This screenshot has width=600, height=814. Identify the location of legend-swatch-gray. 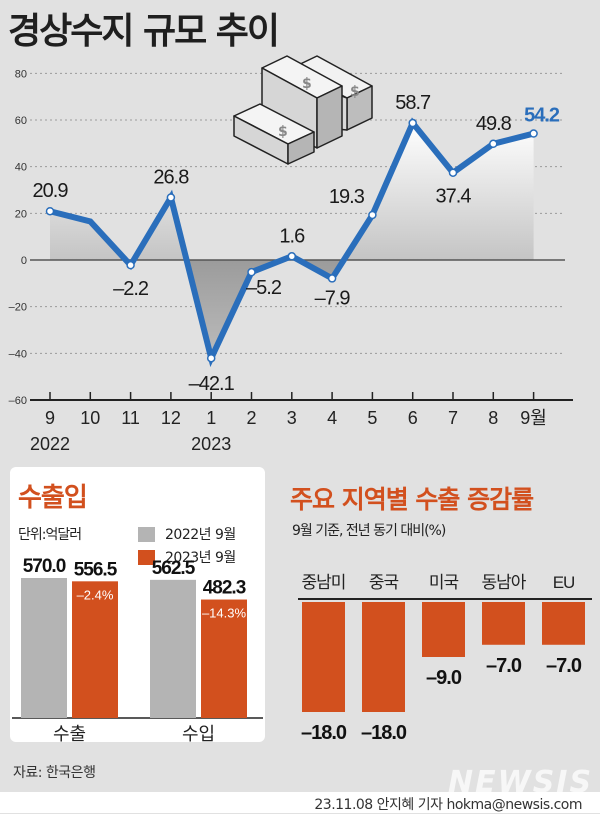
(146, 534).